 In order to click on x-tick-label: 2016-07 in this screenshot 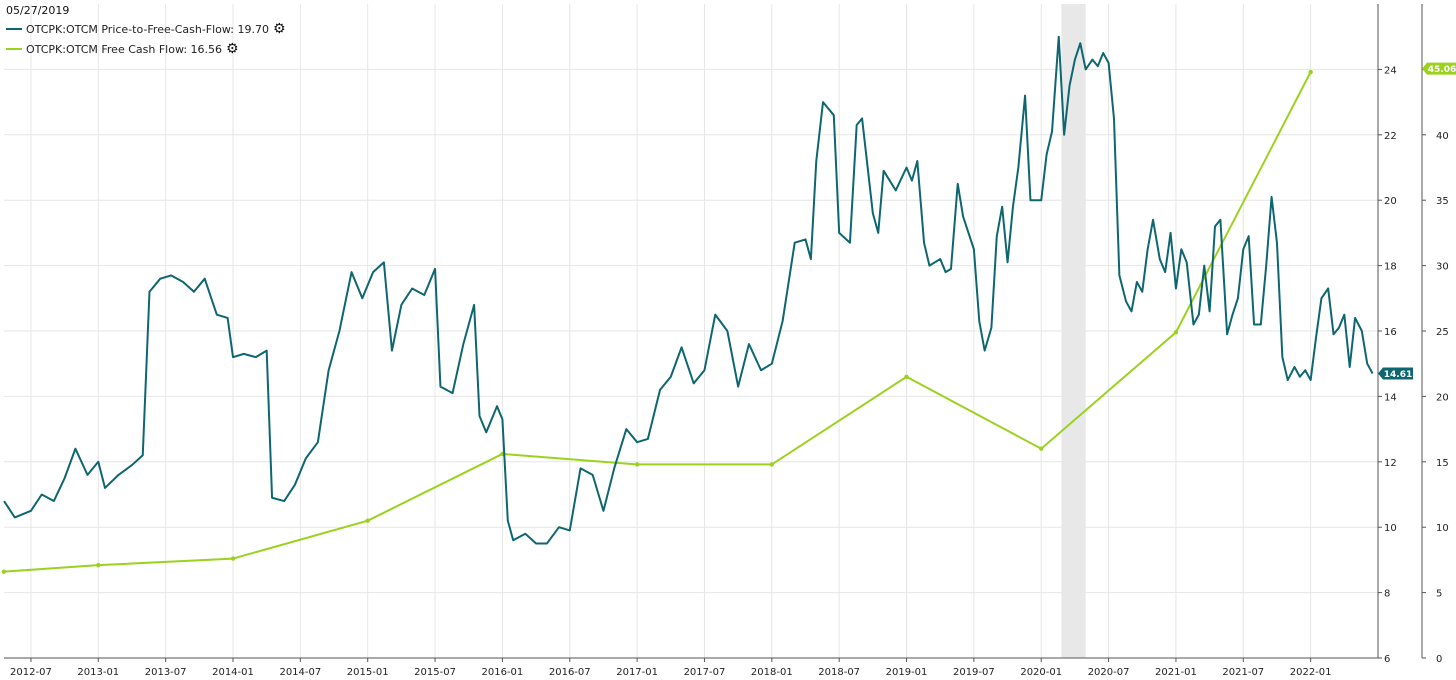, I will do `click(570, 672)`.